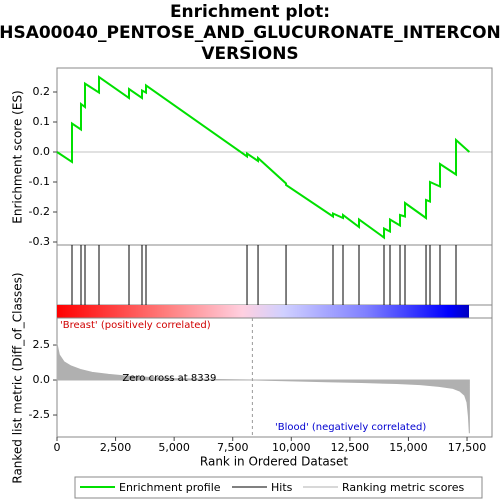  What do you see at coordinates (42, 344) in the screenshot?
I see `y2-tick-label: 2.5` at bounding box center [42, 344].